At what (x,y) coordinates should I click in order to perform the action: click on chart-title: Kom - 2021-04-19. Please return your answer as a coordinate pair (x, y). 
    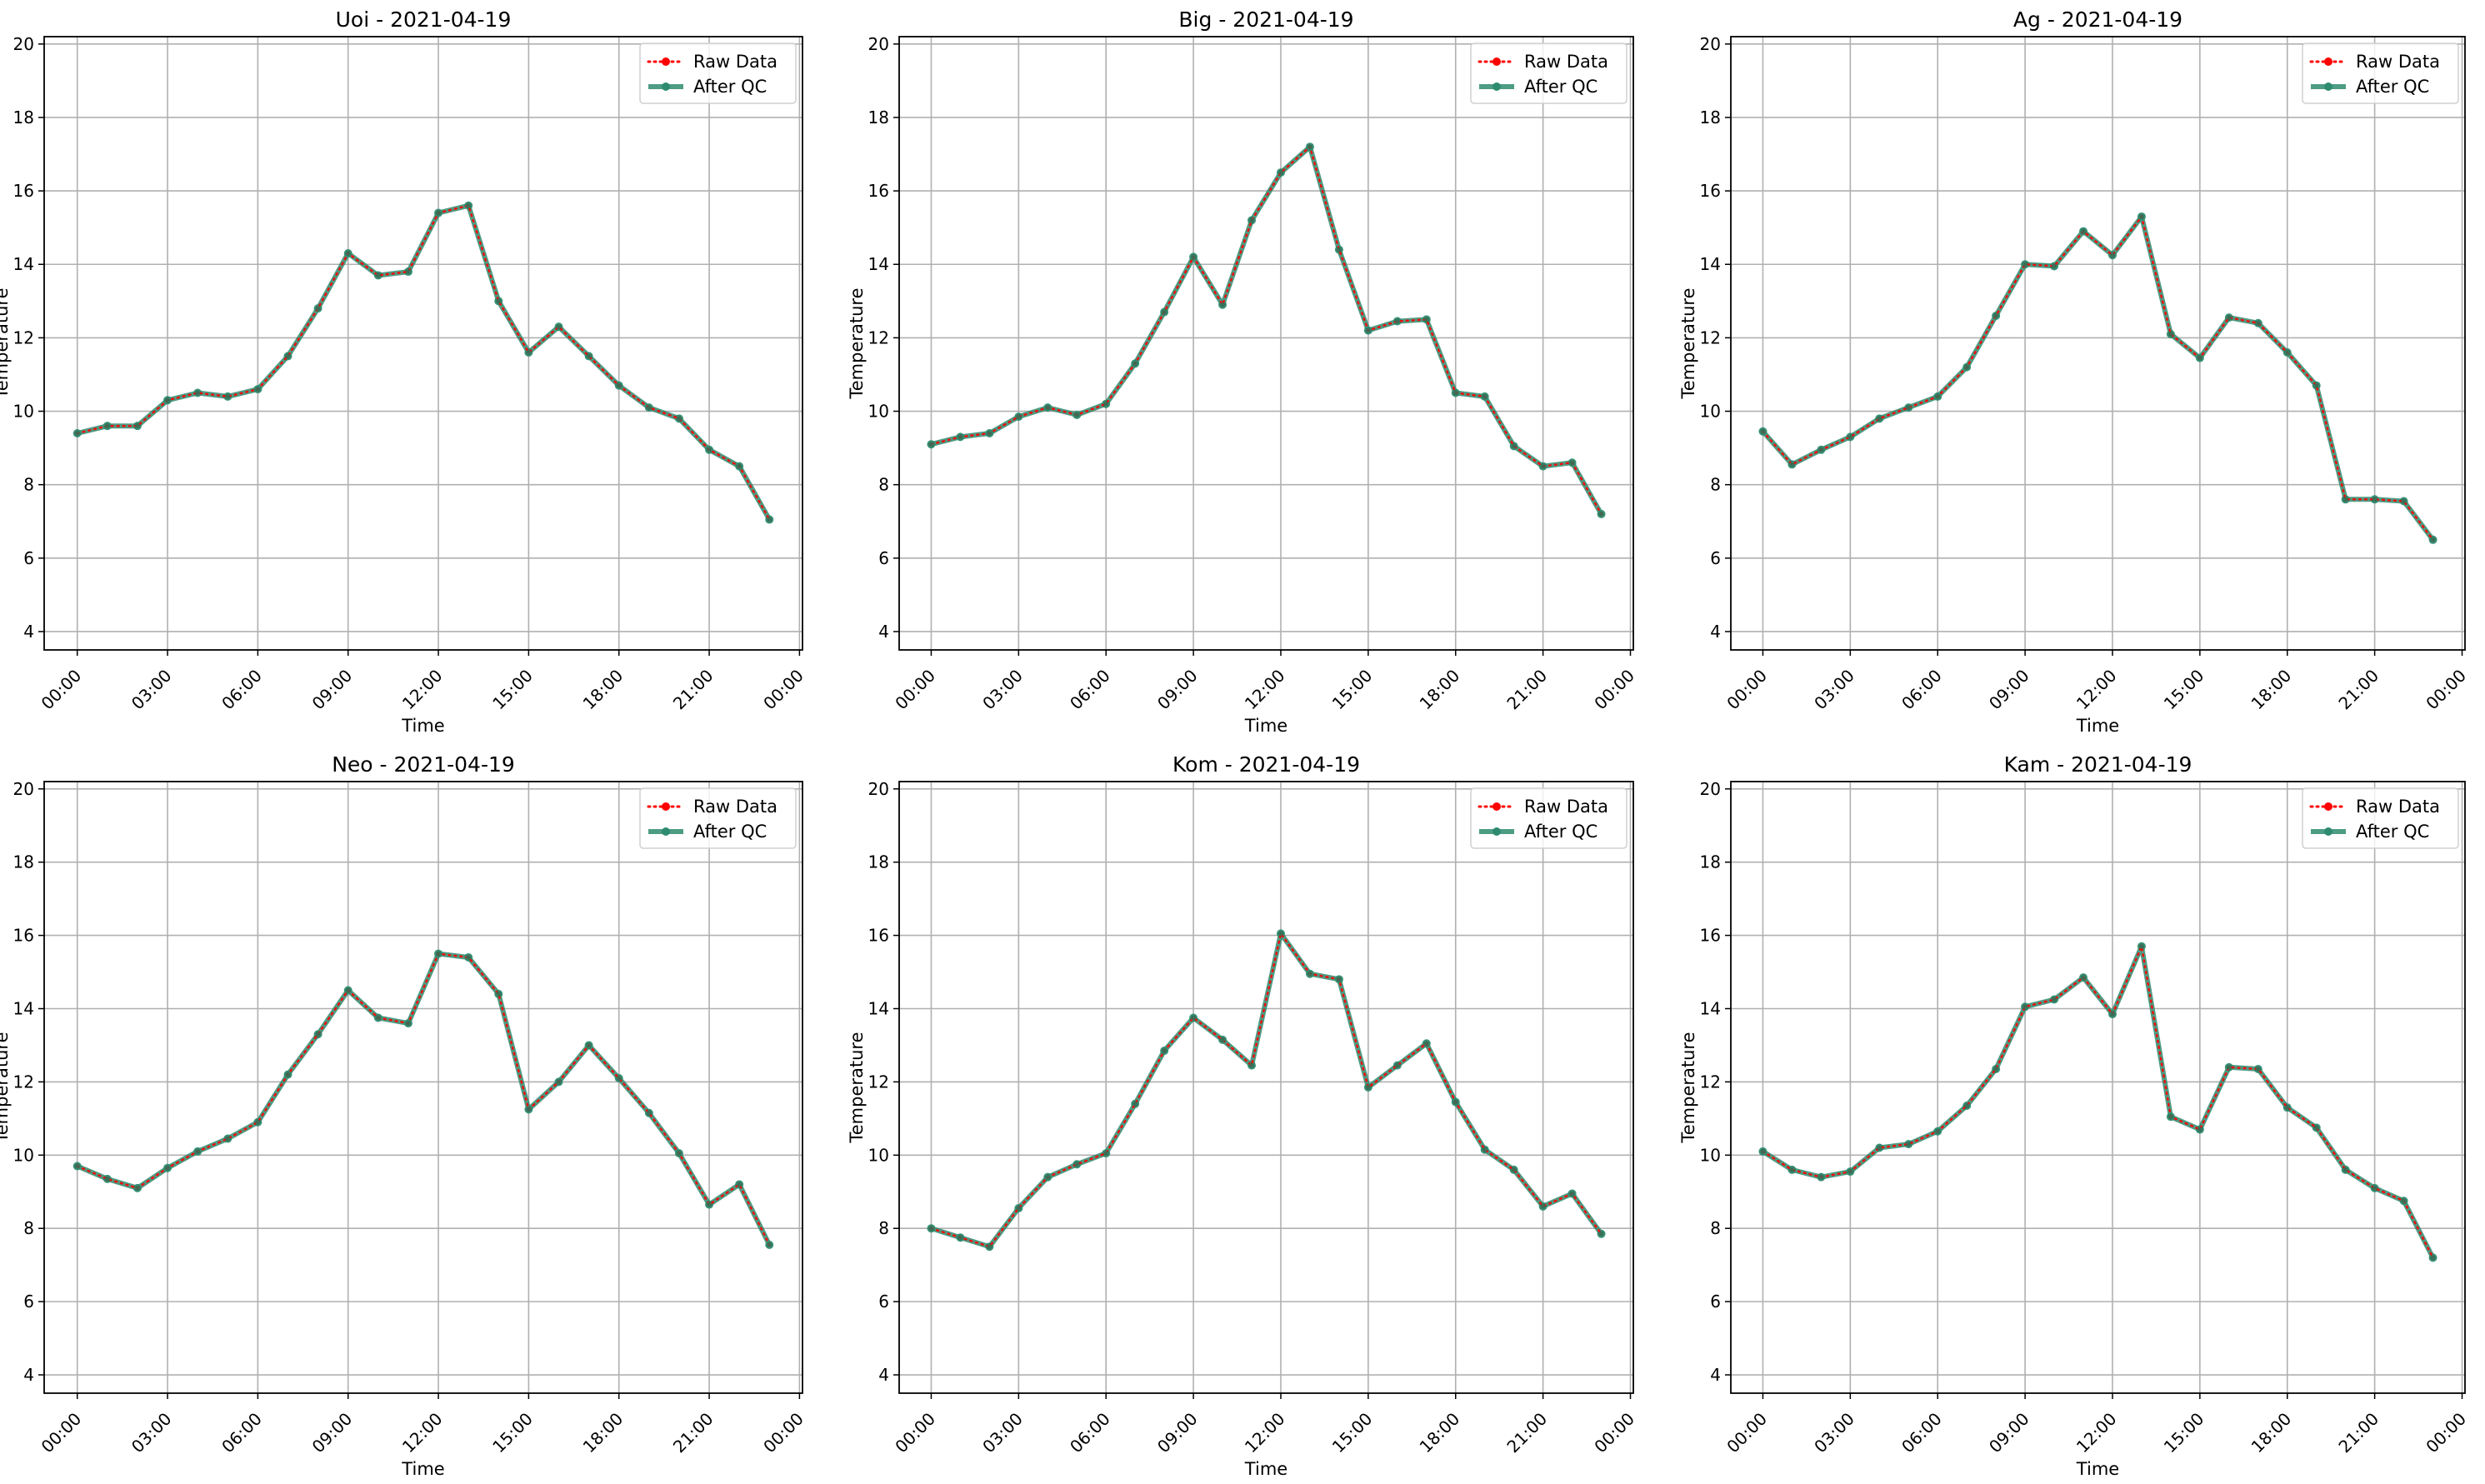
    Looking at the image, I should click on (1266, 764).